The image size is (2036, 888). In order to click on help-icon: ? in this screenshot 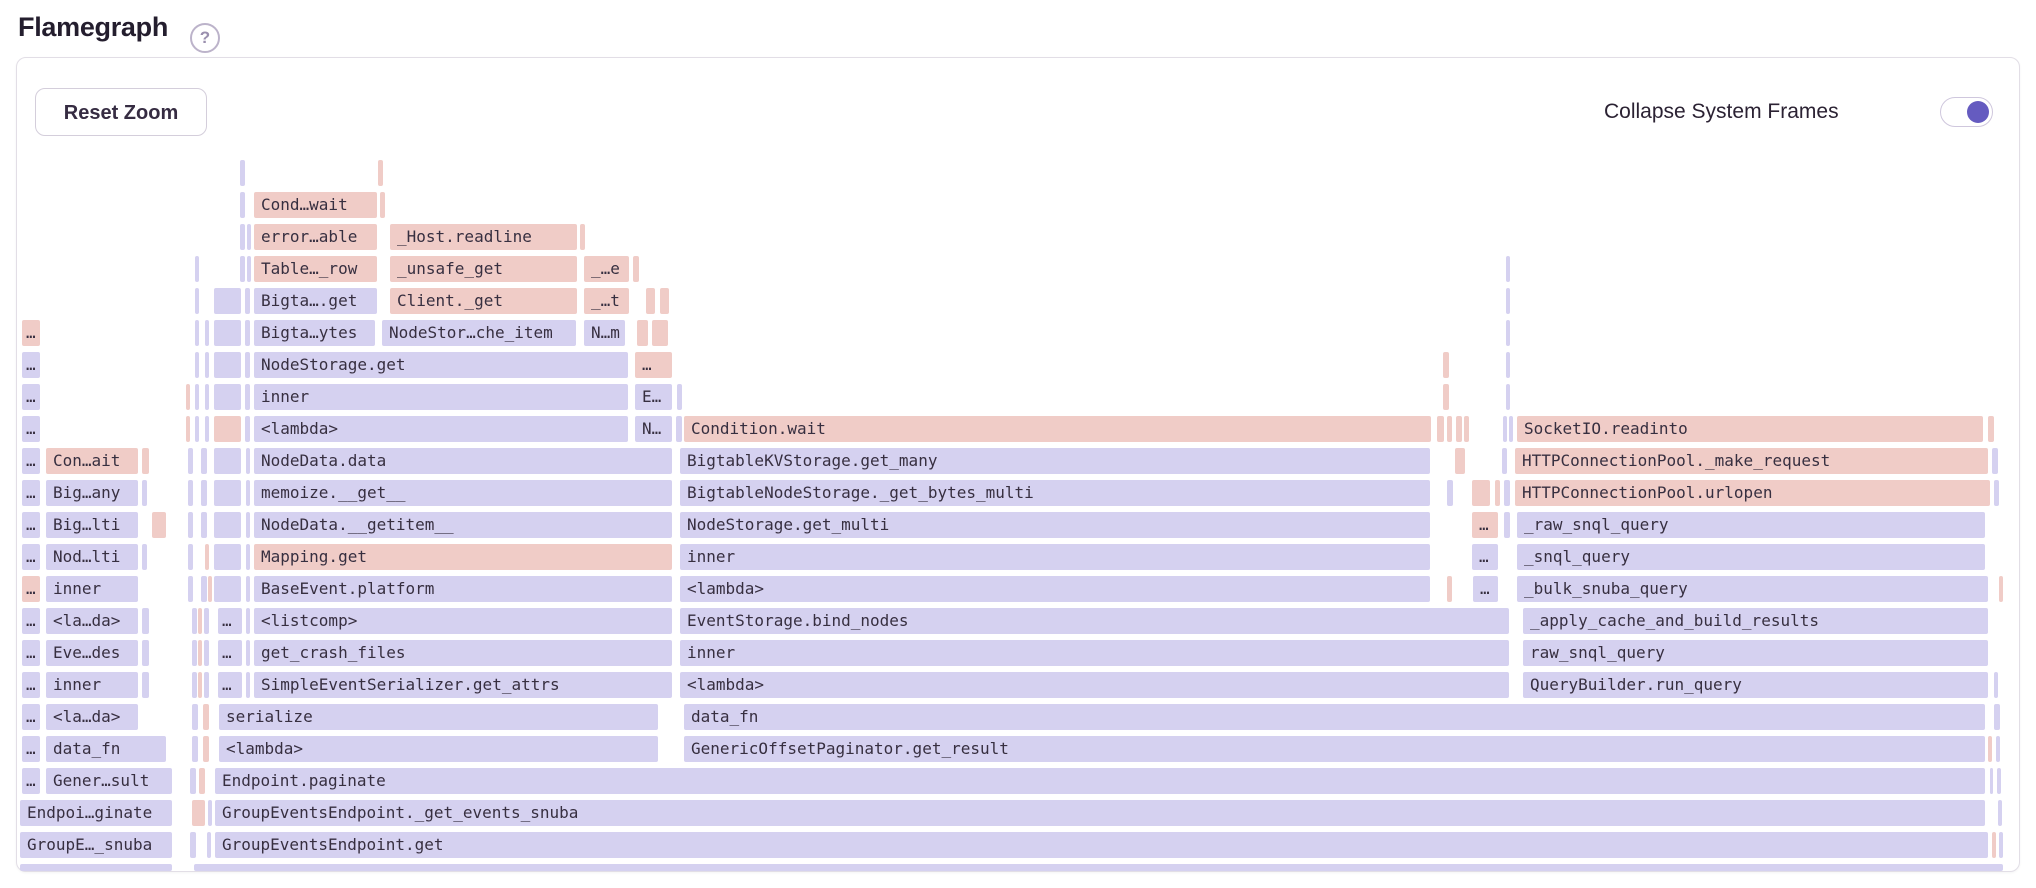, I will do `click(205, 38)`.